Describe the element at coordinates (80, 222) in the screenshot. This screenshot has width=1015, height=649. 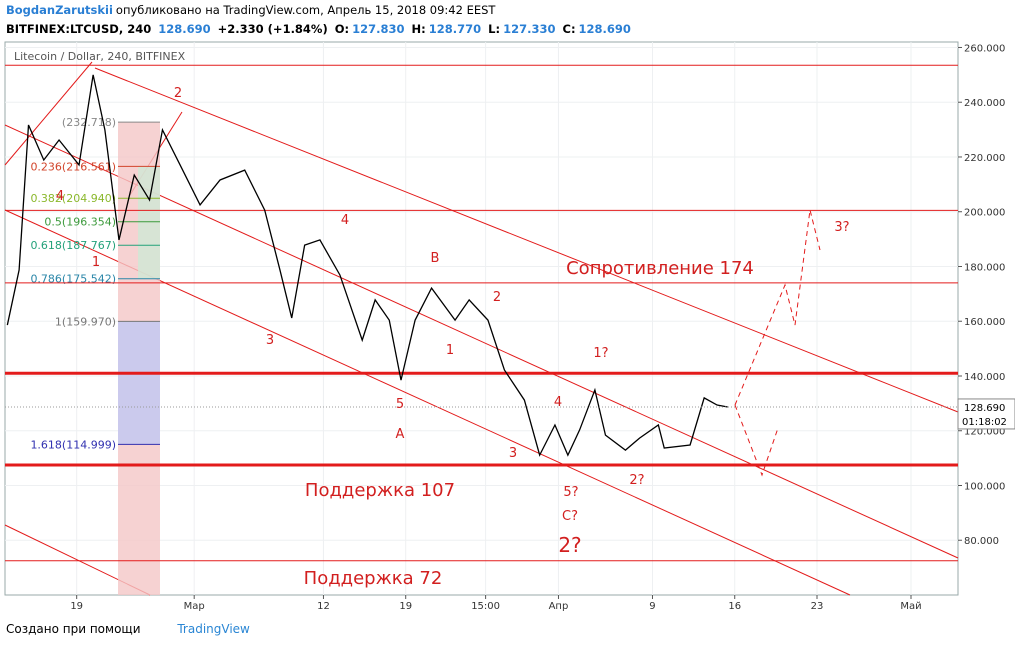
I see `fib-label: 0.5(196.354)` at that location.